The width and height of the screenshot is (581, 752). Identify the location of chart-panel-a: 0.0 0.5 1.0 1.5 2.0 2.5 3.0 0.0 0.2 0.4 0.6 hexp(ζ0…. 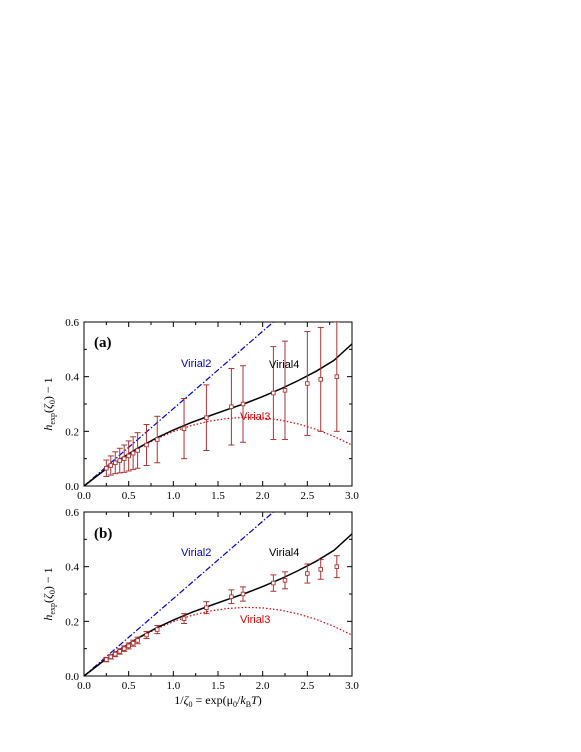
(200, 409).